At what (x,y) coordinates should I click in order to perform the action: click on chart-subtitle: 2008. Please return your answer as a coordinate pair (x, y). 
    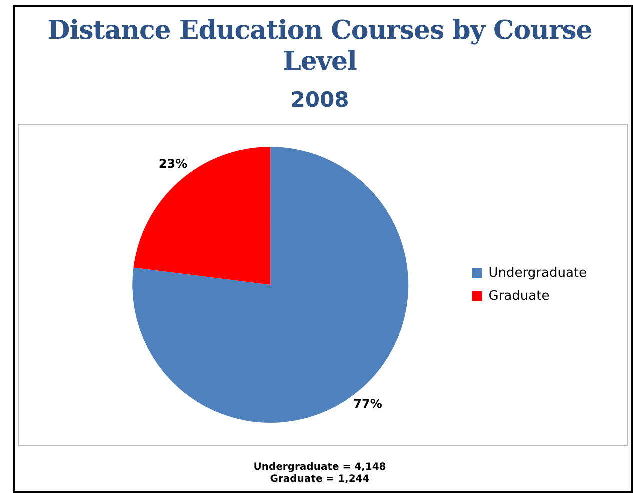
    Looking at the image, I should click on (320, 100).